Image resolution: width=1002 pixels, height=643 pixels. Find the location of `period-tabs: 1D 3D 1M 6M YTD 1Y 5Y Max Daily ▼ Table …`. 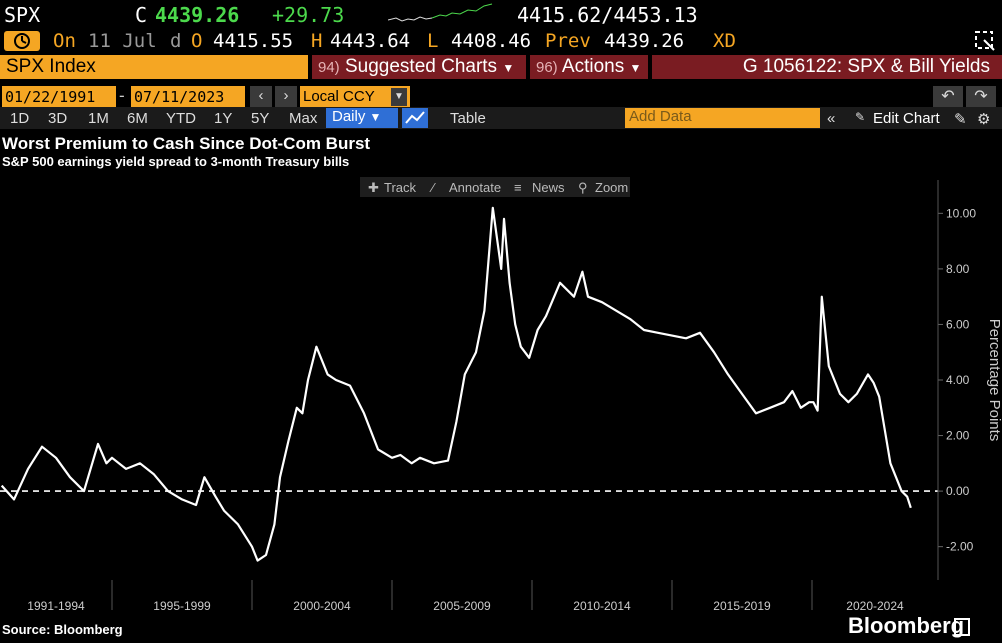

period-tabs: 1D 3D 1M 6M YTD 1Y 5Y Max Daily ▼ Table … is located at coordinates (501, 118).